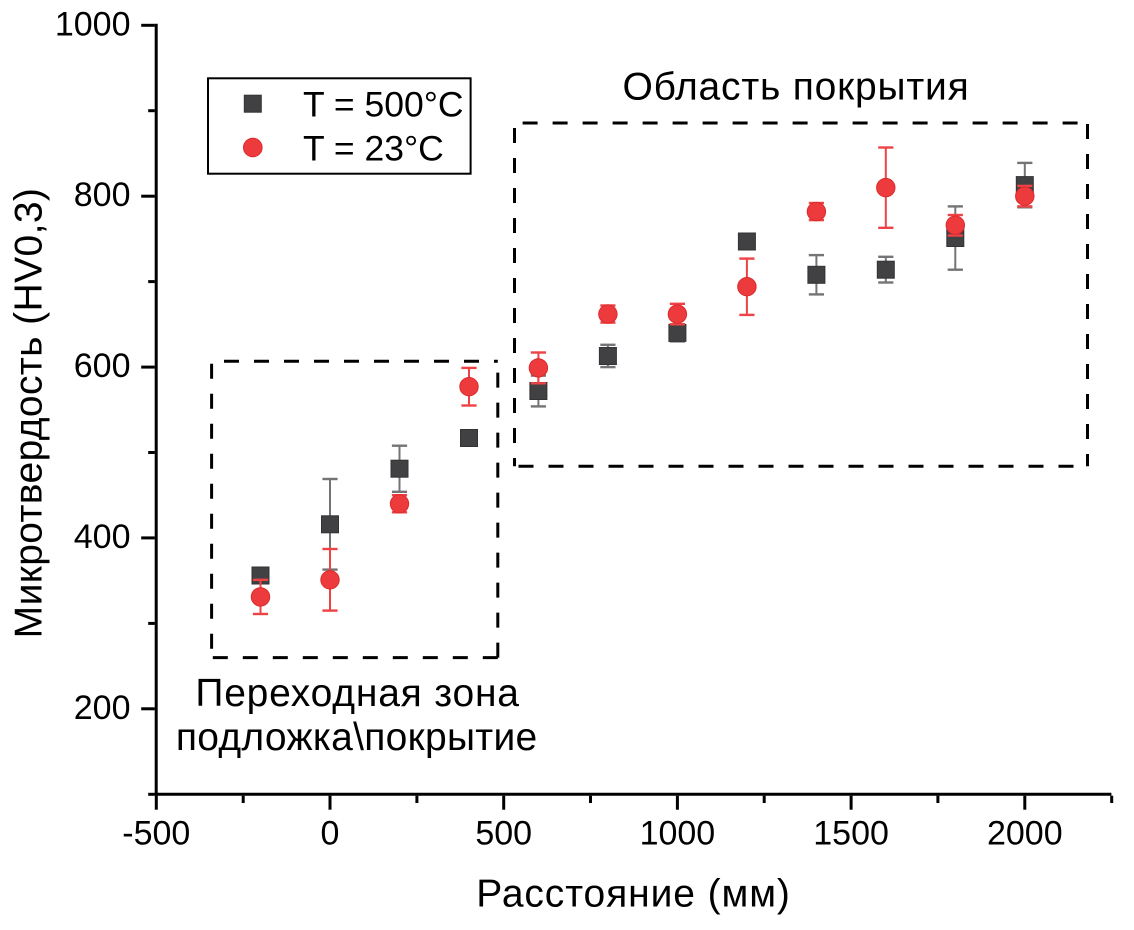  What do you see at coordinates (383, 105) in the screenshot?
I see `svg-text: T = 500°C` at bounding box center [383, 105].